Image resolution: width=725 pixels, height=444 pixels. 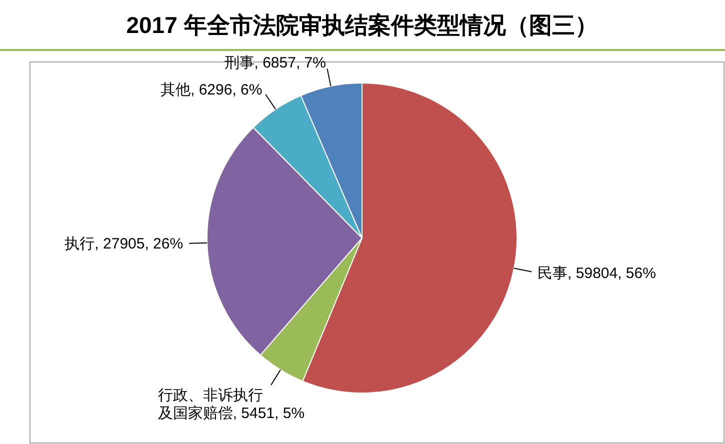 What do you see at coordinates (211, 89) in the screenshot?
I see `slice-label: 其他, 6296, 6%` at bounding box center [211, 89].